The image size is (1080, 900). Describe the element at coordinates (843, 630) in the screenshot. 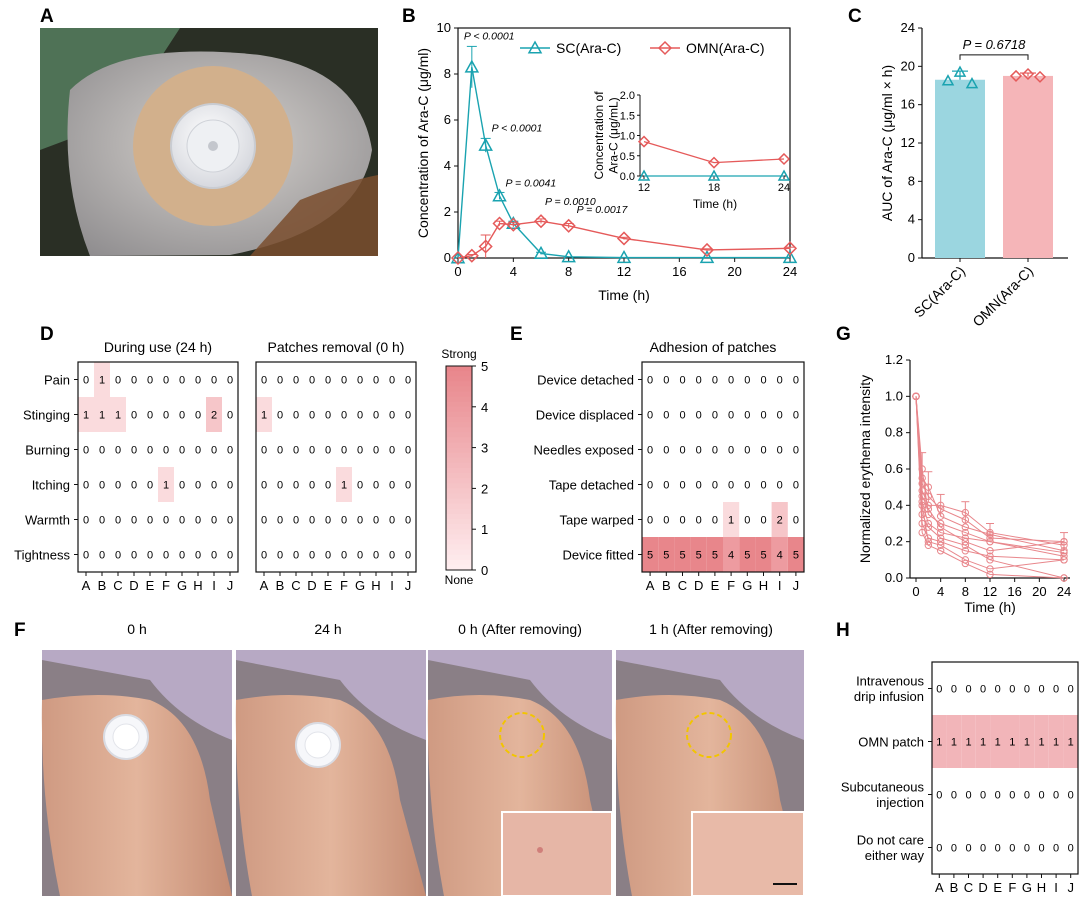

I see `panel-label-h: H` at that location.